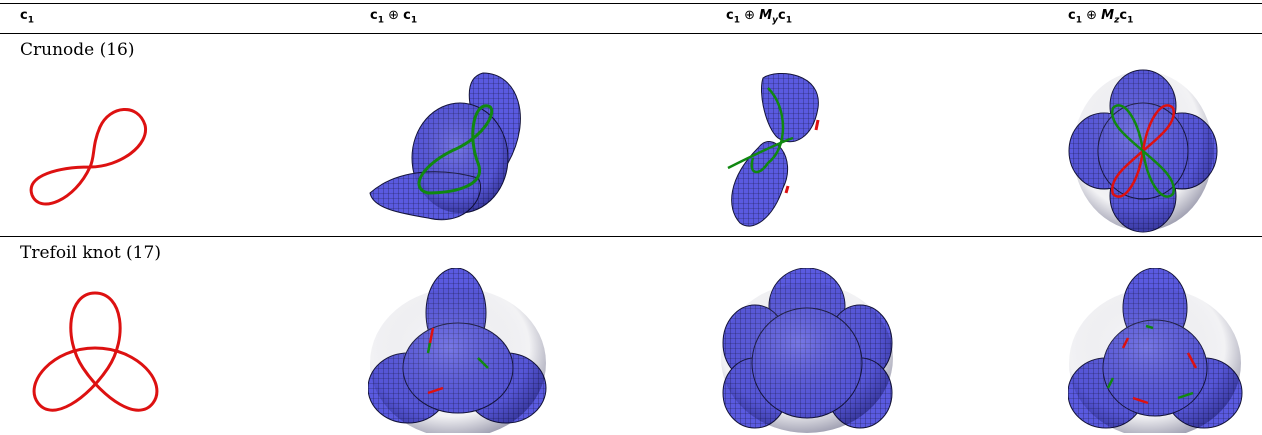 This screenshot has width=1262, height=435. Describe the element at coordinates (394, 17) in the screenshot. I see `column-header-c1-plus-c1: c1 ⊕ c1` at that location.